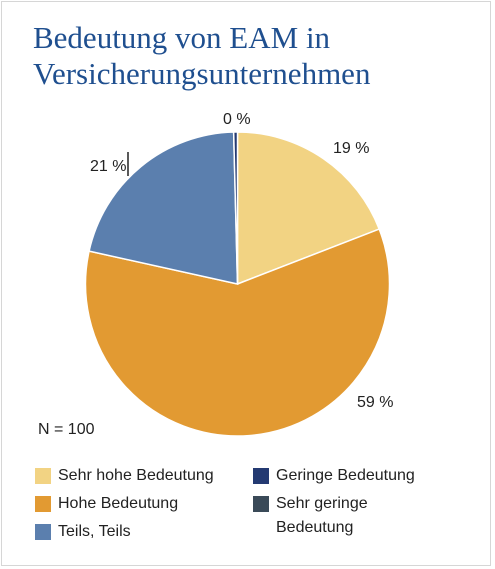 The image size is (495, 569). What do you see at coordinates (66, 429) in the screenshot?
I see `sample-size-label: N = 100` at bounding box center [66, 429].